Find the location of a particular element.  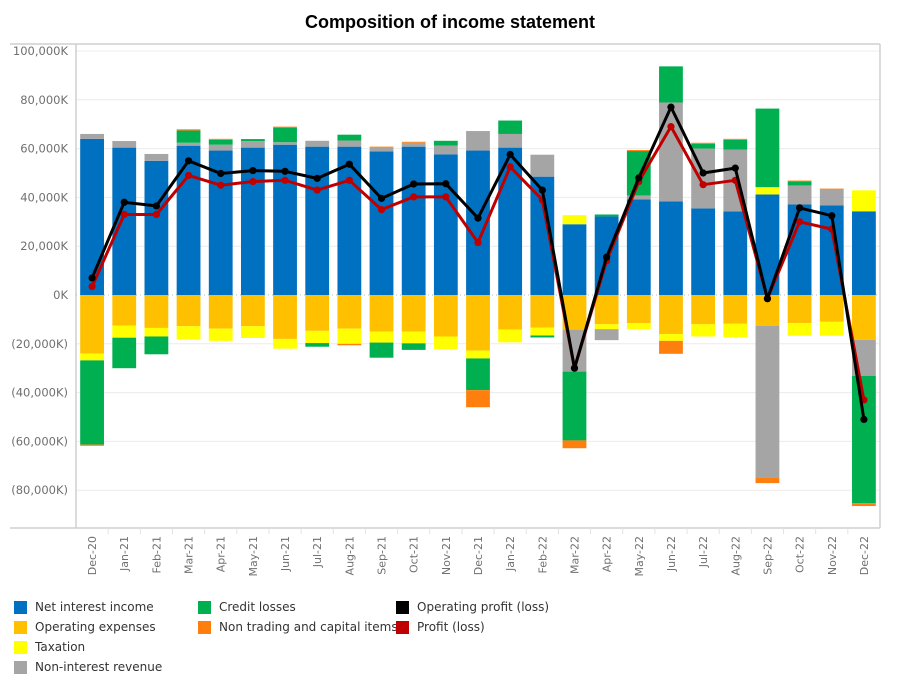

legend-item-operating-expenses: Operating expenses is located at coordinates (85, 627).